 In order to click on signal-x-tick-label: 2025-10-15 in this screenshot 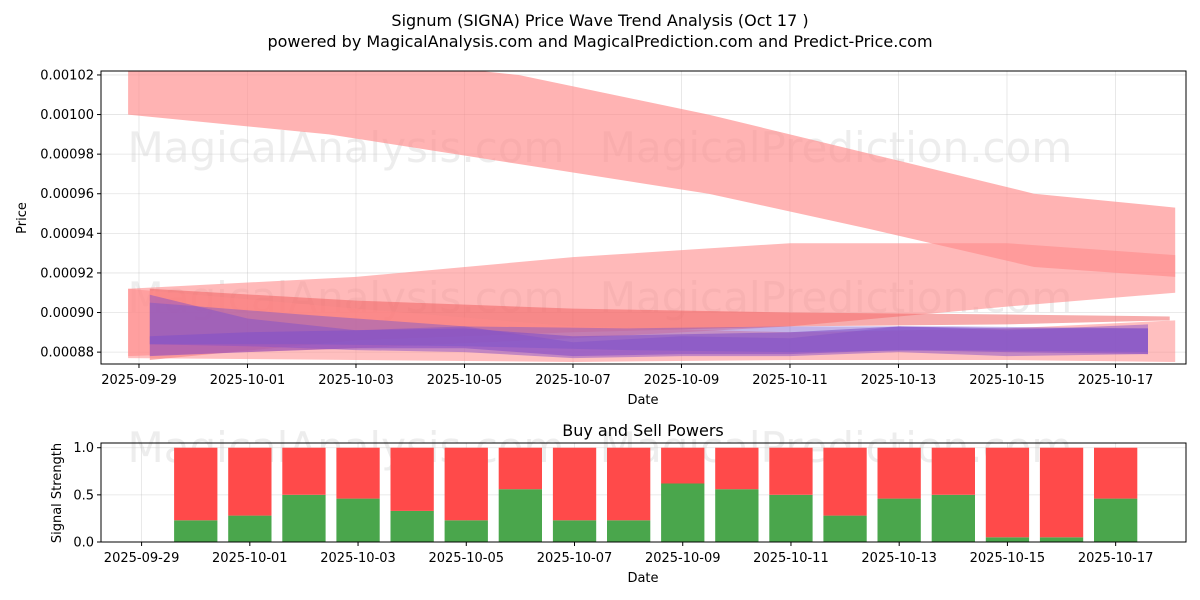, I will do `click(1008, 558)`.